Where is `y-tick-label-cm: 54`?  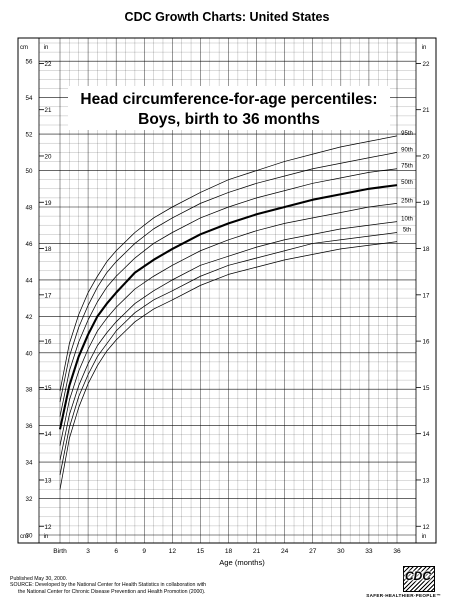 y-tick-label-cm: 54 is located at coordinates (29, 98).